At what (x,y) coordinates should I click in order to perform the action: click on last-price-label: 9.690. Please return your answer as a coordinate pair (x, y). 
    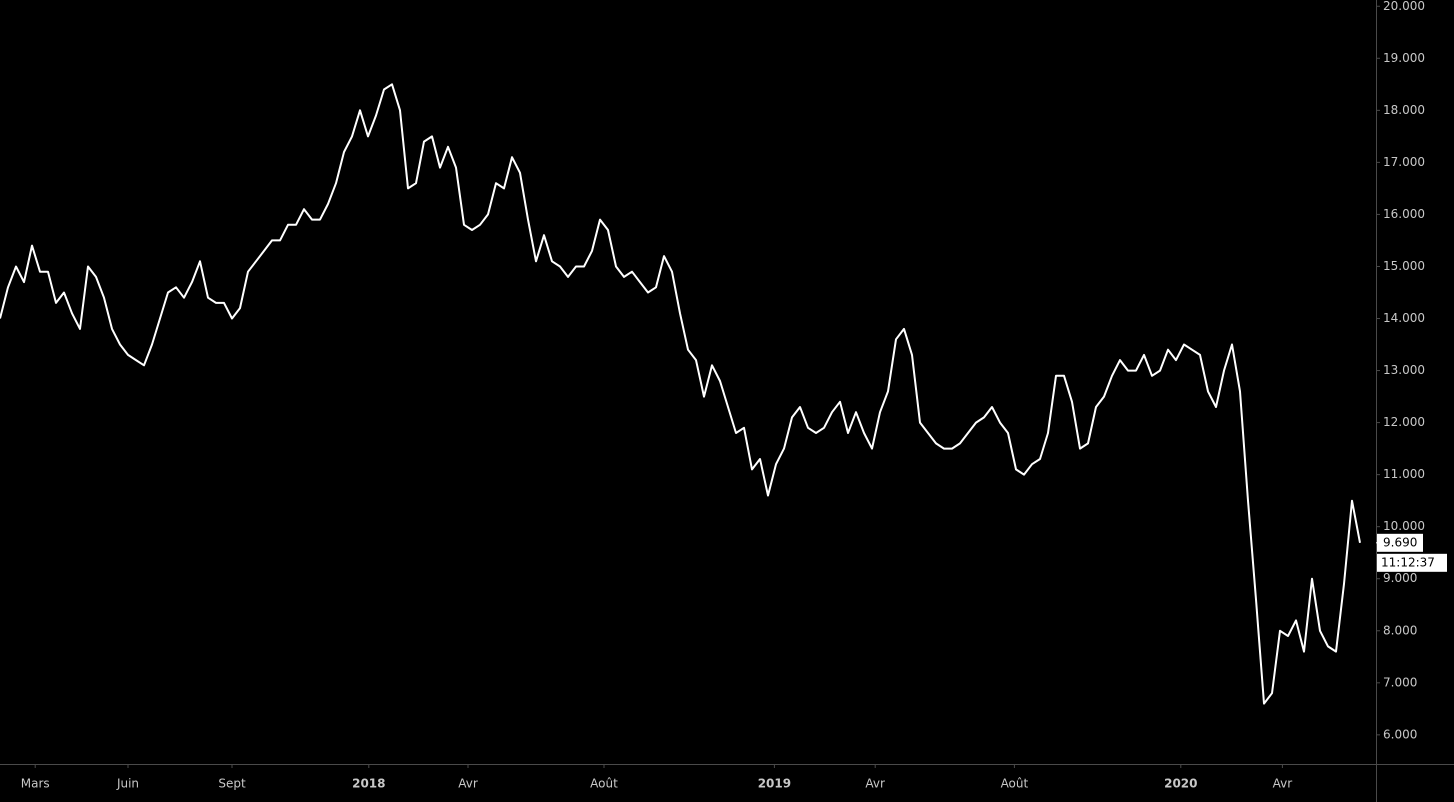
    Looking at the image, I should click on (1400, 542).